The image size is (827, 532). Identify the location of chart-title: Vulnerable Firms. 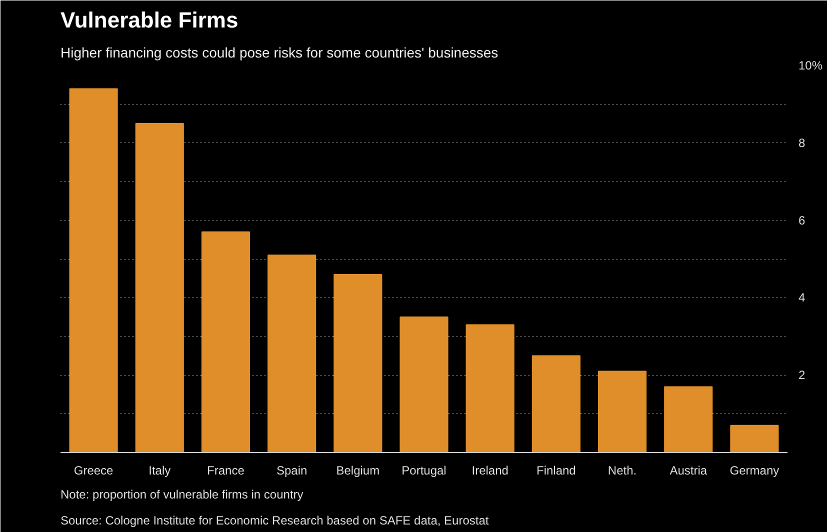
(149, 20).